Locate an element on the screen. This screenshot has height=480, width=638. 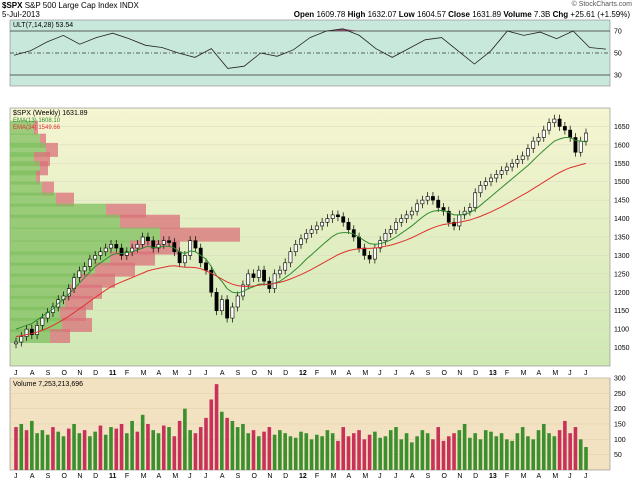
ult-overbought-fill is located at coordinates (343, 29).